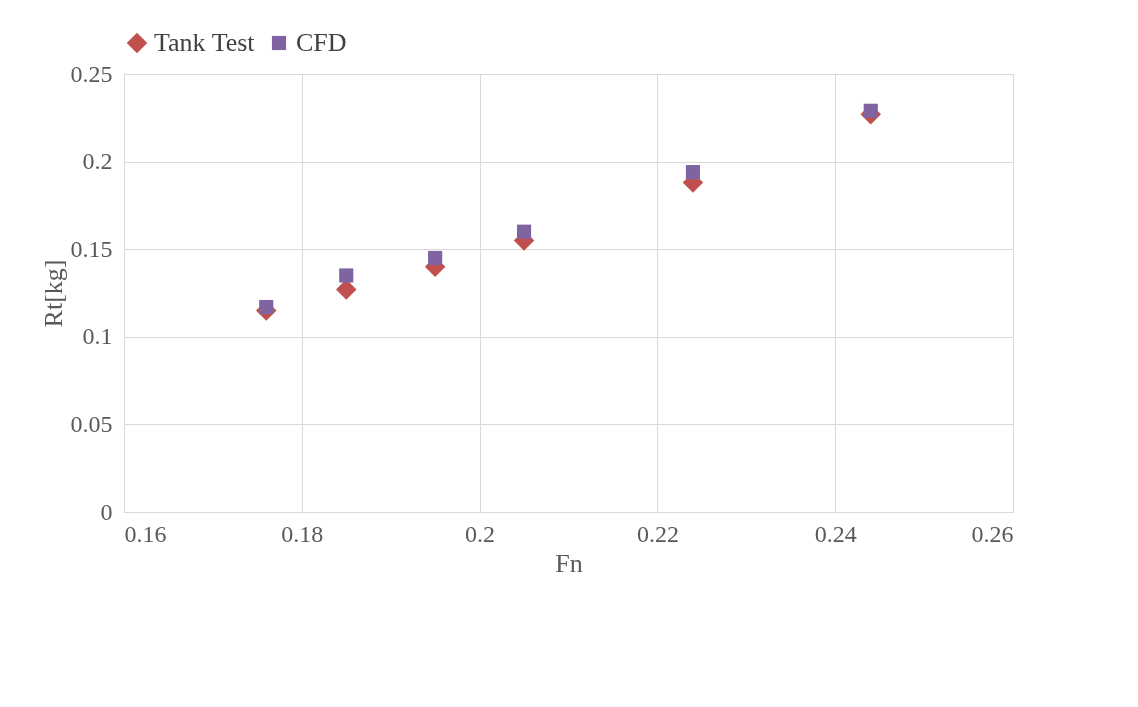 The width and height of the screenshot is (1138, 707). I want to click on legend-label: Tank Test, so click(205, 42).